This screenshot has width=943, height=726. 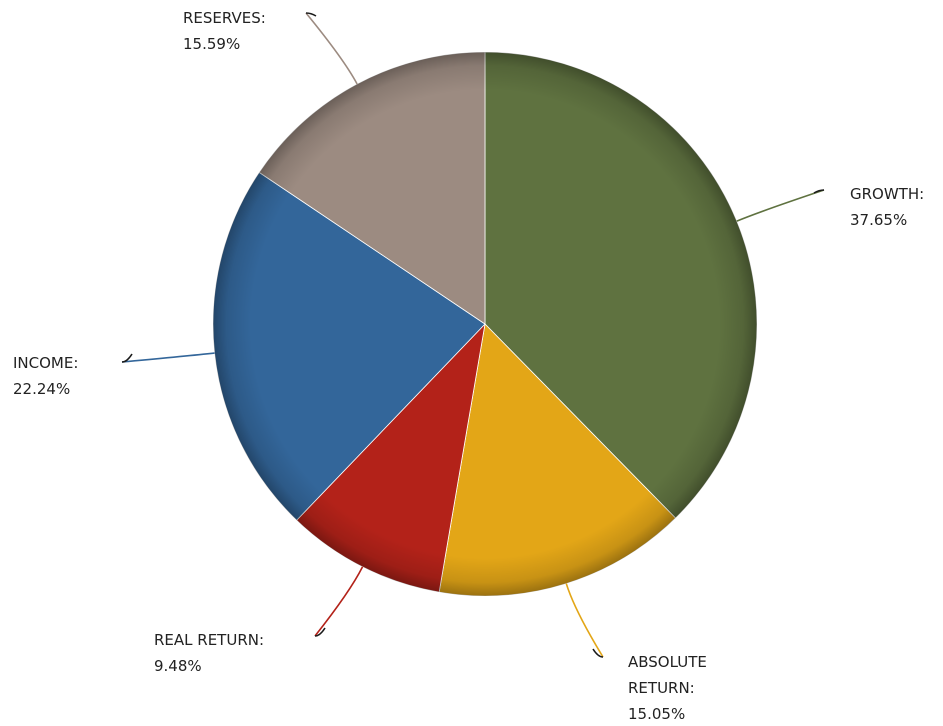 I want to click on slice-label-1-line-2: 37.65%, so click(x=878, y=220).